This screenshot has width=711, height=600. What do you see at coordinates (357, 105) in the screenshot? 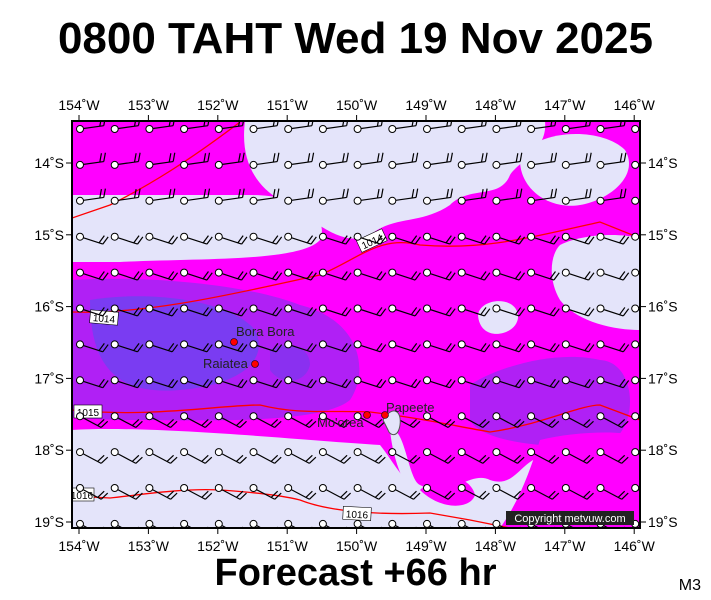
I see `lon-label-top: 150˚W` at bounding box center [357, 105].